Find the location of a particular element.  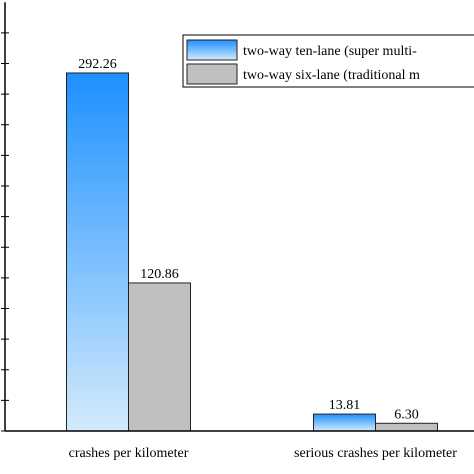

x-tick-label: serious crashes per kilometer is located at coordinates (375, 453).